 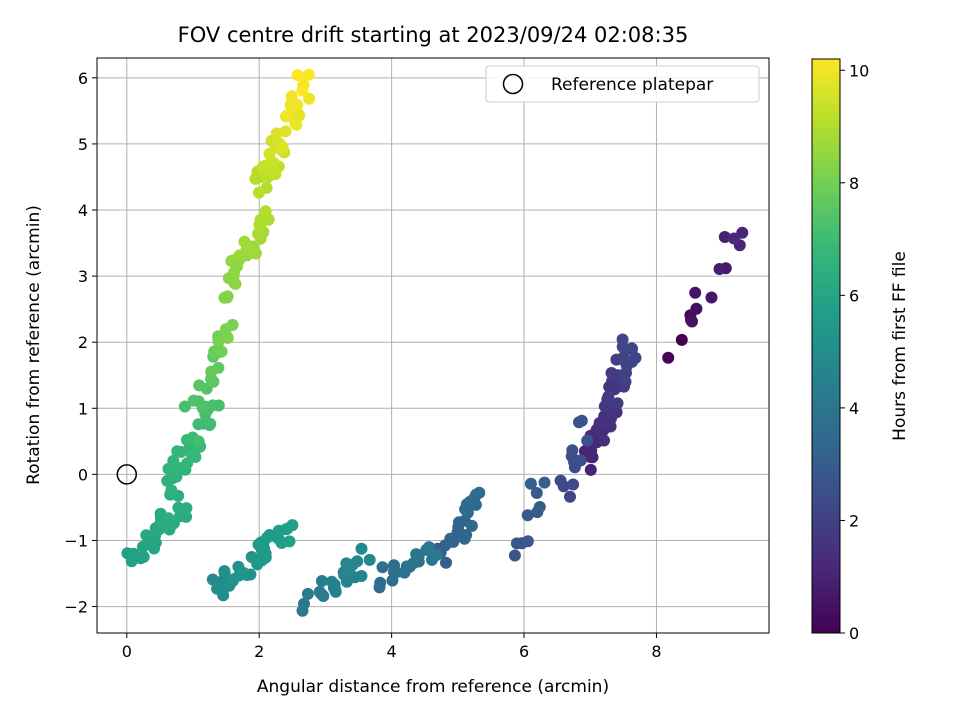 What do you see at coordinates (656, 651) in the screenshot?
I see `x-tick-label: 8` at bounding box center [656, 651].